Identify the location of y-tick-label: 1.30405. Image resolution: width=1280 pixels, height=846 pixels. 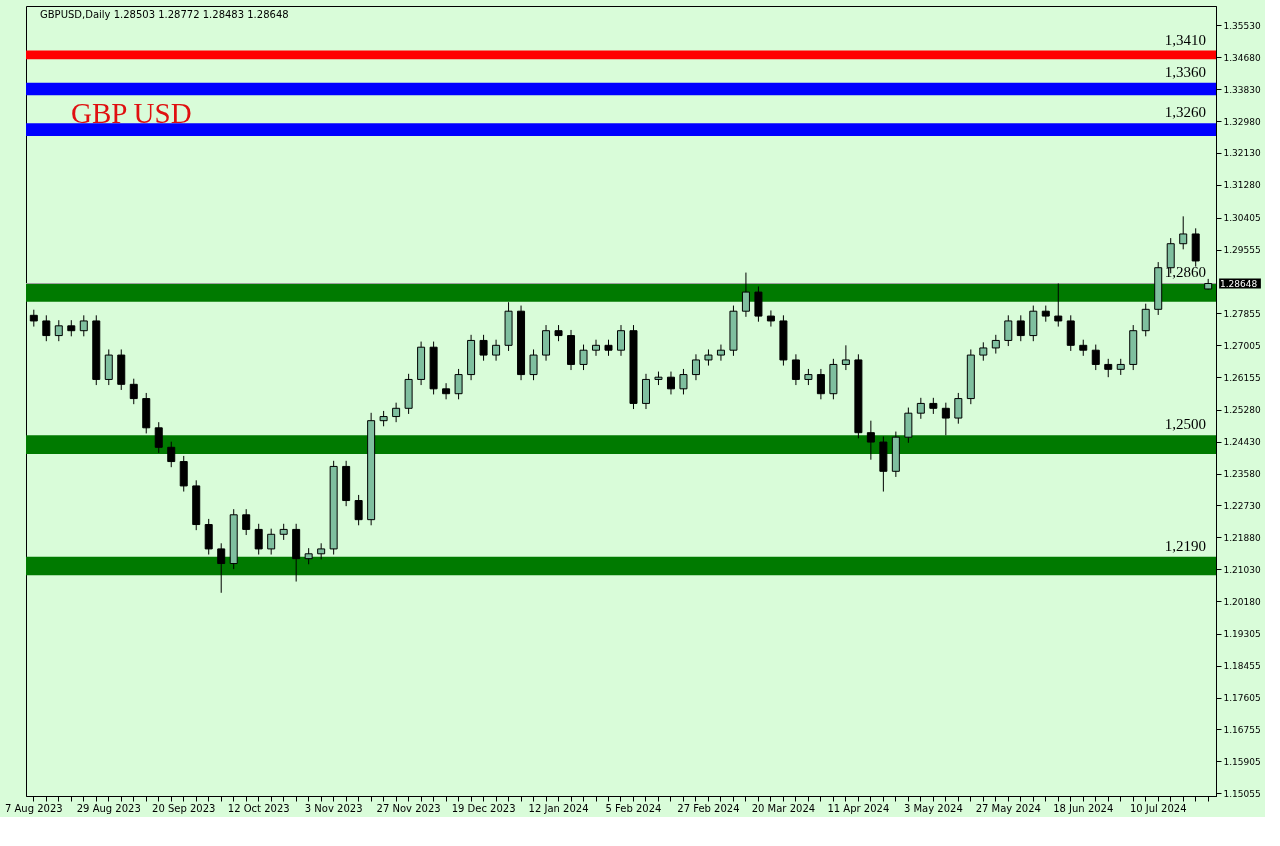
(1242, 218).